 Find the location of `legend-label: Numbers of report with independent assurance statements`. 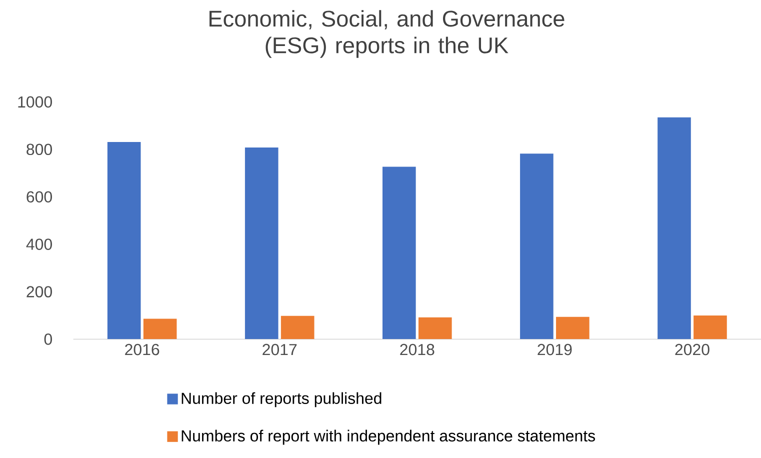

legend-label: Numbers of report with independent assurance statements is located at coordinates (389, 437).